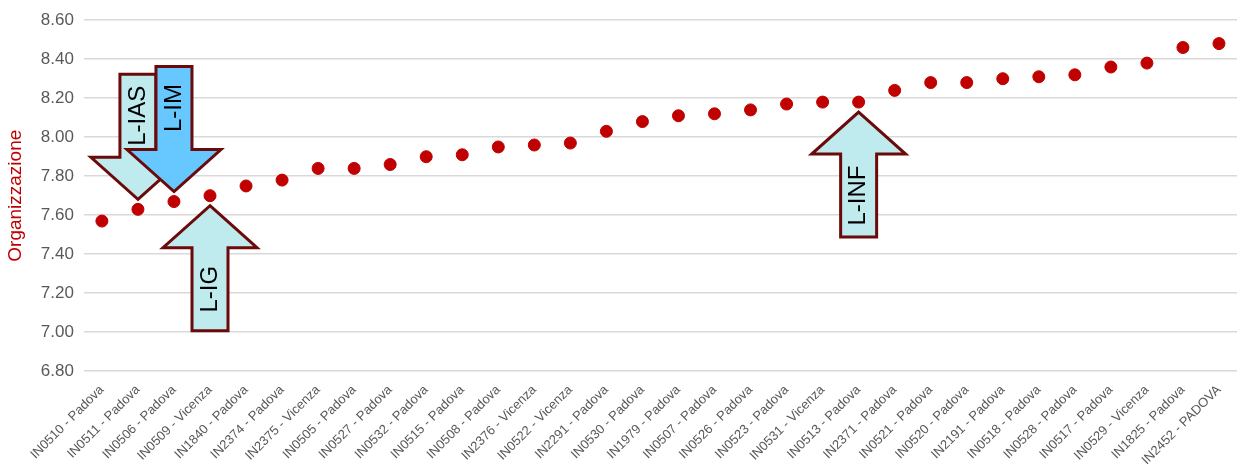 This screenshot has width=1249, height=475. Describe the element at coordinates (57, 214) in the screenshot. I see `y-tick-label: 7.60` at that location.